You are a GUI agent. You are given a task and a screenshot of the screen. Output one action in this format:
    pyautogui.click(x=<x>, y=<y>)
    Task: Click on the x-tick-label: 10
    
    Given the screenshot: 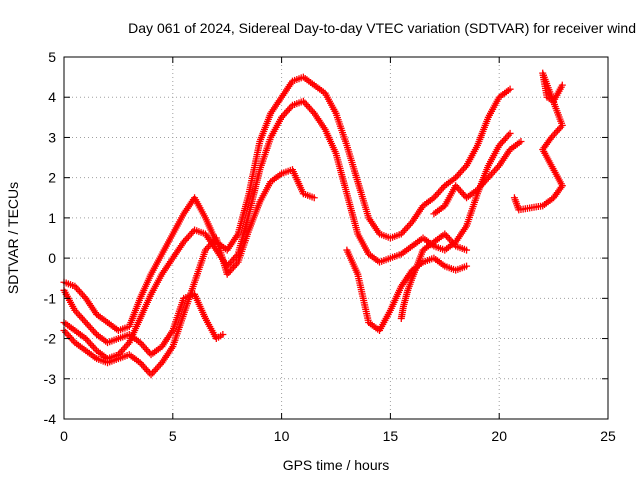 What is the action you would take?
    pyautogui.click(x=282, y=436)
    